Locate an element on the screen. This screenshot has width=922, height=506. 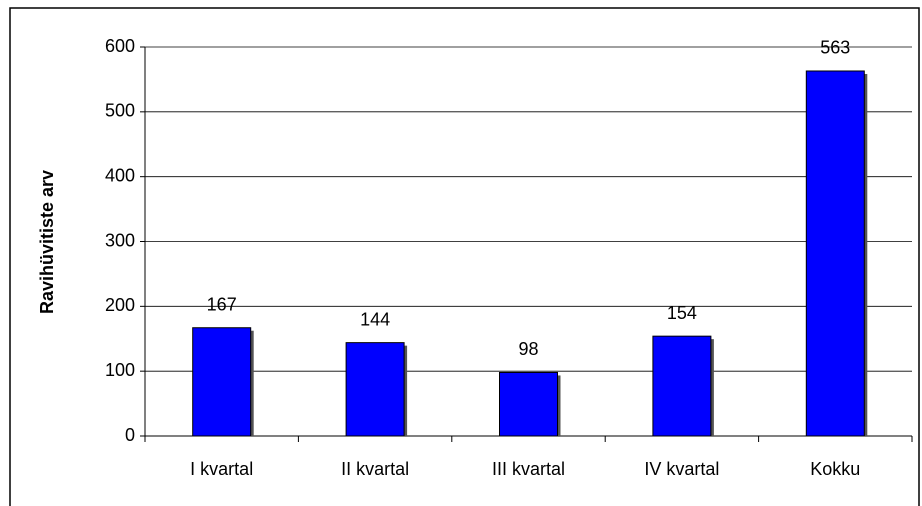
y-tick-label: 400 is located at coordinates (120, 175).